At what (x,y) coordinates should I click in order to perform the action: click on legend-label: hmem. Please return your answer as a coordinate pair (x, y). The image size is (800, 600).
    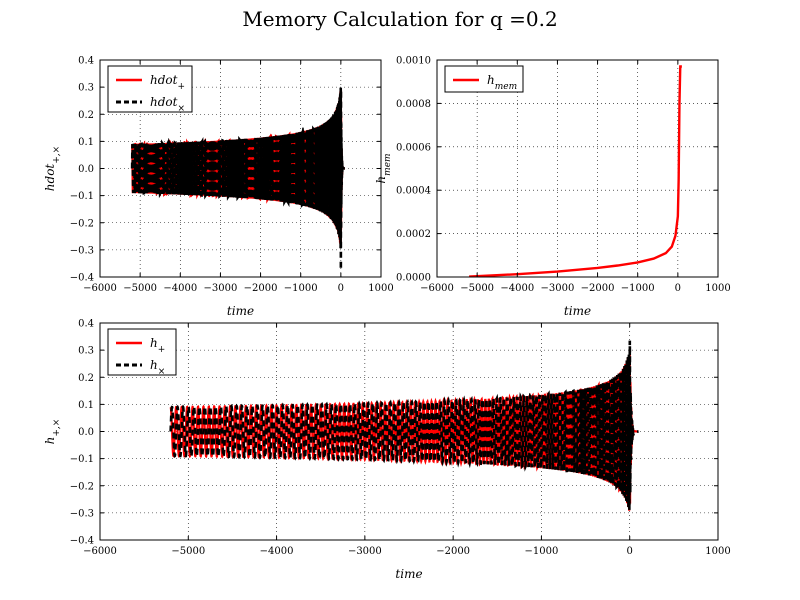
    Looking at the image, I should click on (502, 82).